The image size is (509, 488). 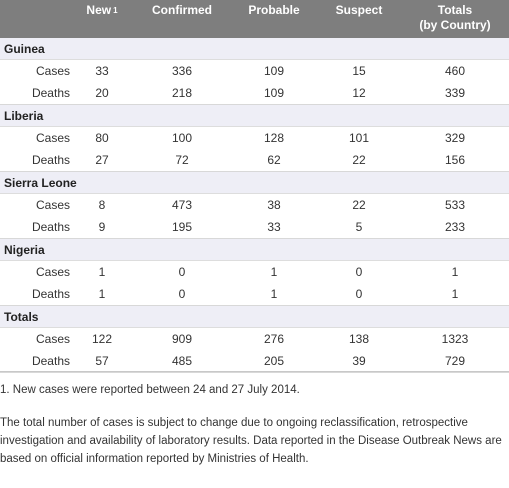 I want to click on cell-confirmed: 336, so click(x=182, y=71).